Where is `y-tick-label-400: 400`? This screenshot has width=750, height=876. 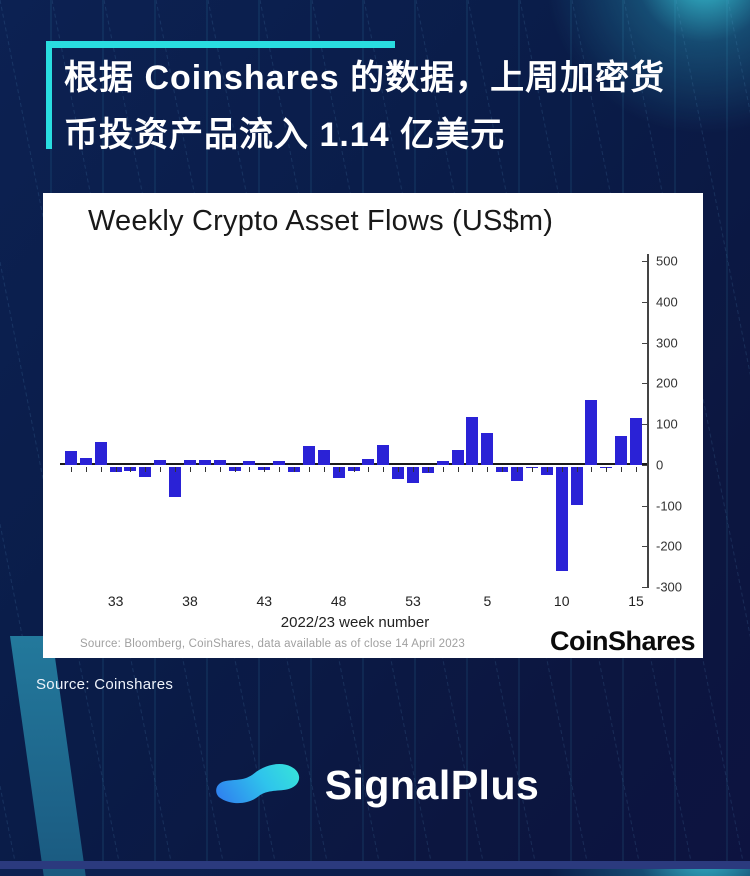 y-tick-label-400: 400 is located at coordinates (667, 302).